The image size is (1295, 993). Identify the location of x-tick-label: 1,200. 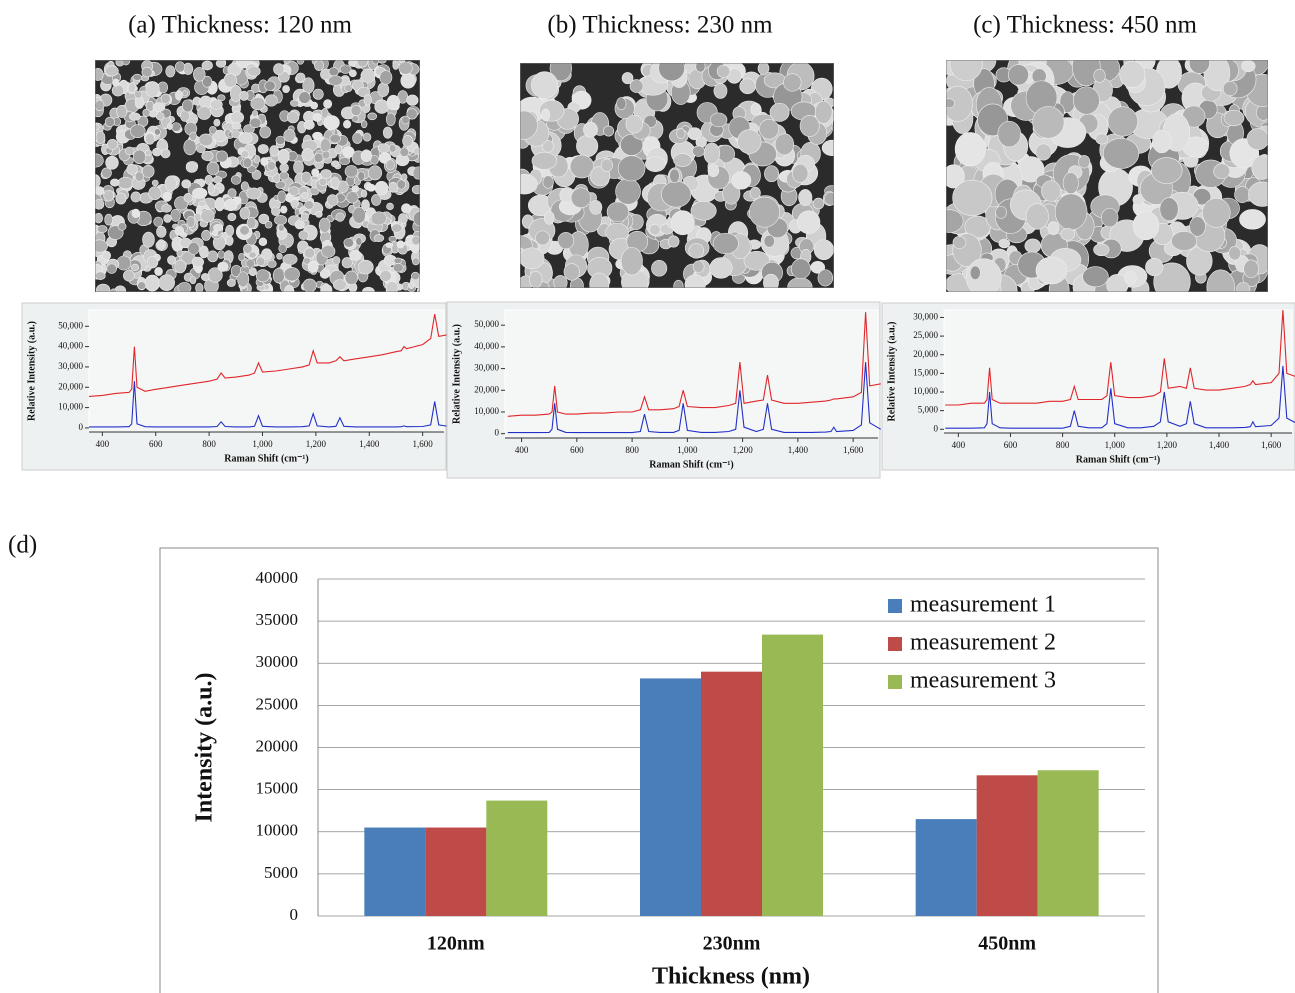
(742, 450).